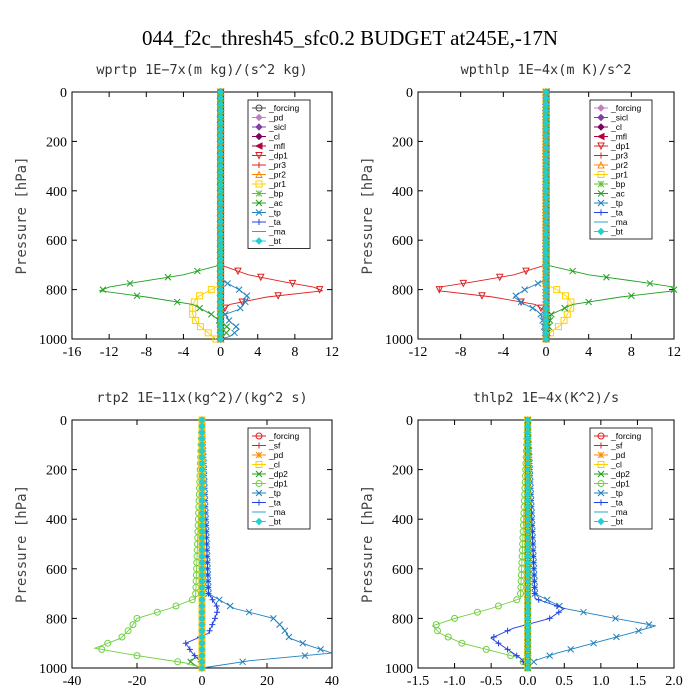 The height and width of the screenshot is (700, 700). I want to click on legend-label: _cl, so click(616, 465).